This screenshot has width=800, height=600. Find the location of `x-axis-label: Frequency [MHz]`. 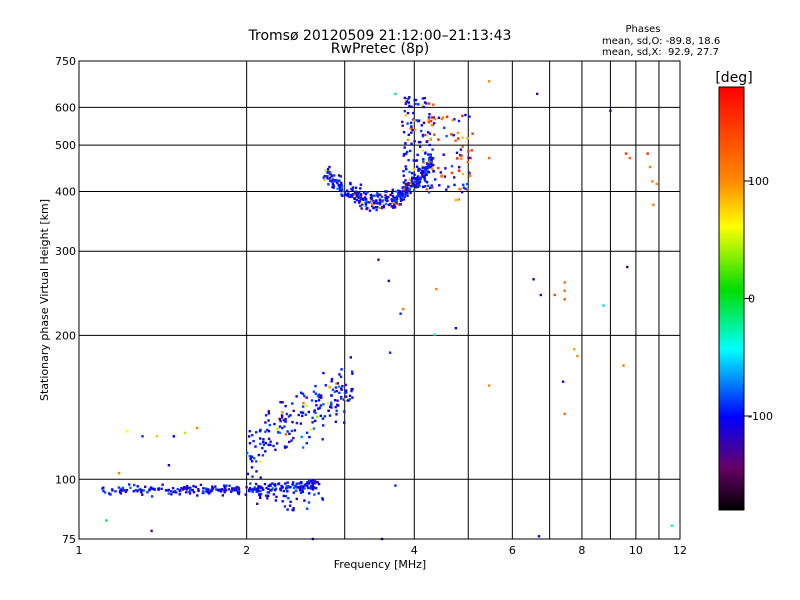

x-axis-label: Frequency [MHz] is located at coordinates (380, 564).